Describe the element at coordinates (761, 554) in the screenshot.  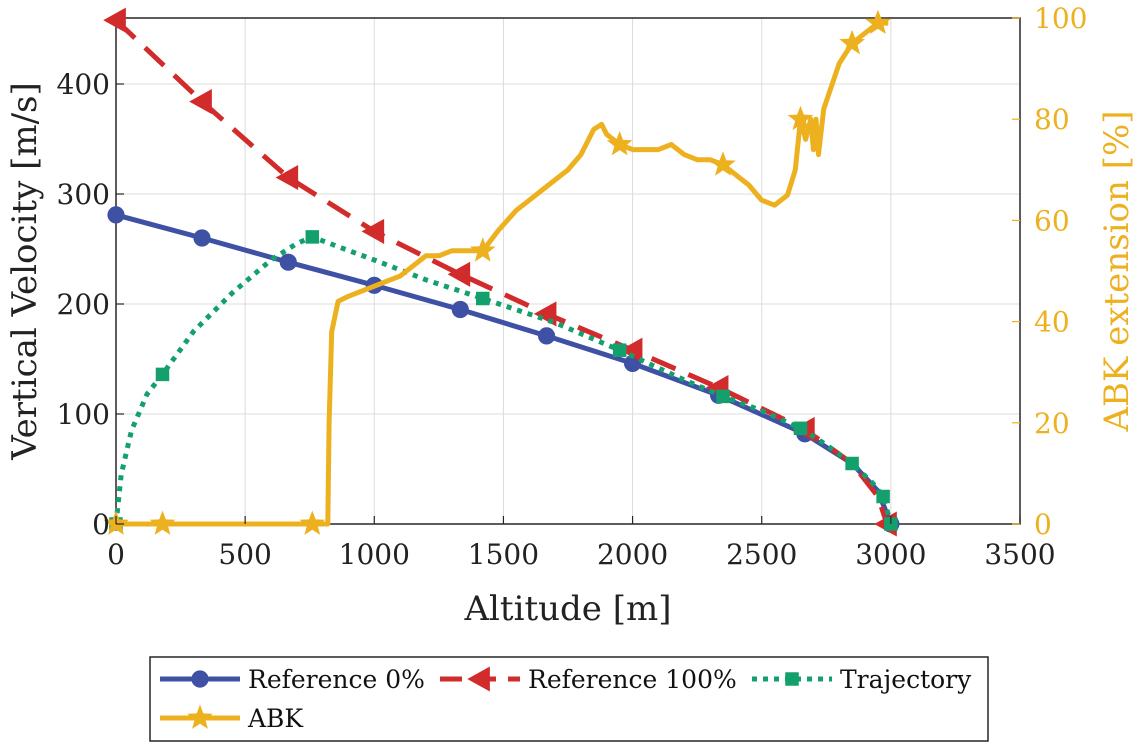
I see `x-tick-label: 2500` at that location.